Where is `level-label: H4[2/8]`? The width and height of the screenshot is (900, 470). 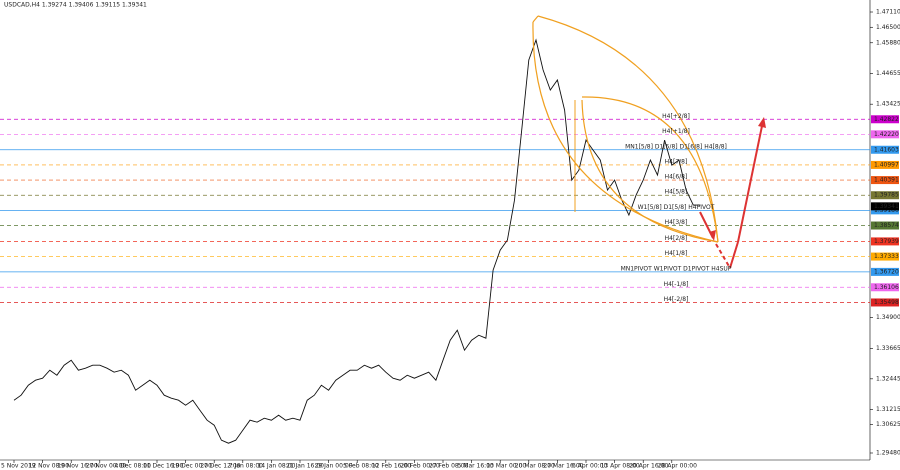 level-label: H4[2/8] is located at coordinates (676, 238).